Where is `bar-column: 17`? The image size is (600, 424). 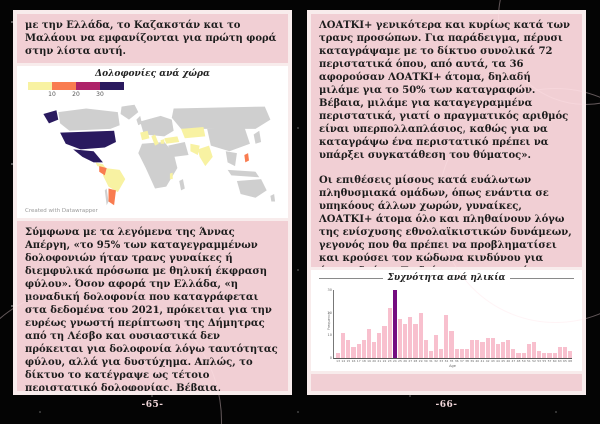
bar-column: 17 is located at coordinates (358, 326).